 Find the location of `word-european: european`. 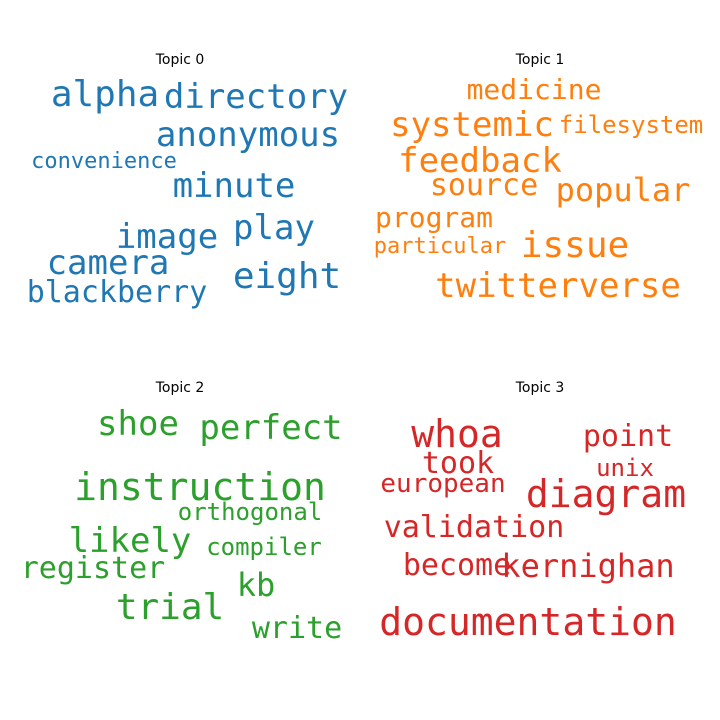

word-european: european is located at coordinates (443, 484).